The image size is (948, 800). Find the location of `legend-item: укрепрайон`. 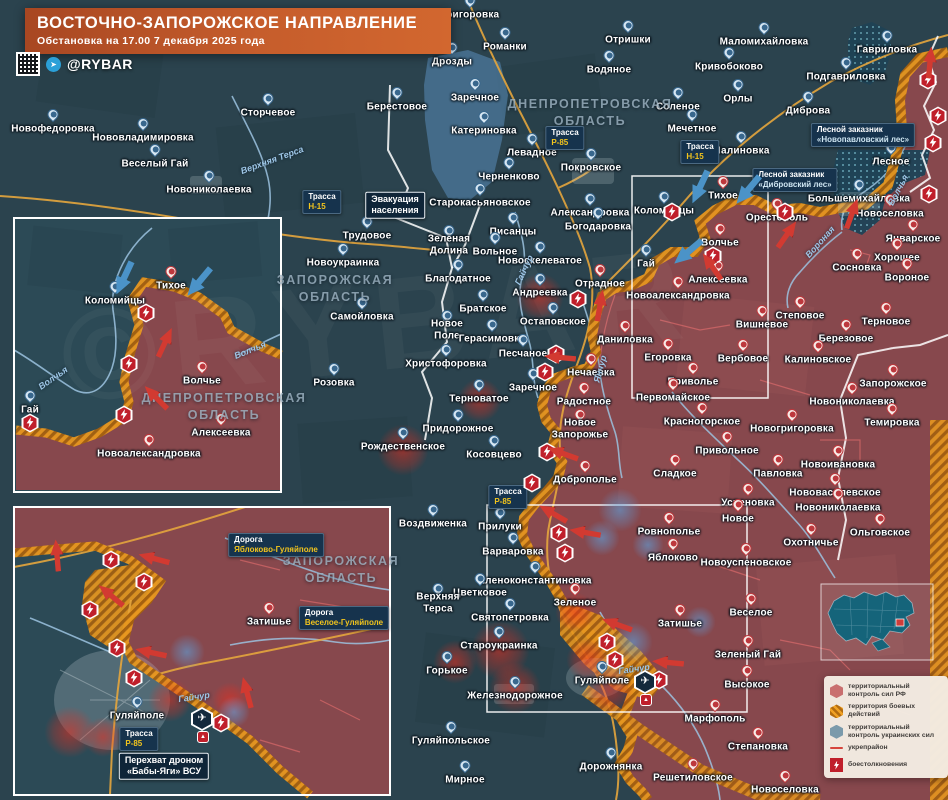

legend-item: укрепрайон is located at coordinates (886, 748).